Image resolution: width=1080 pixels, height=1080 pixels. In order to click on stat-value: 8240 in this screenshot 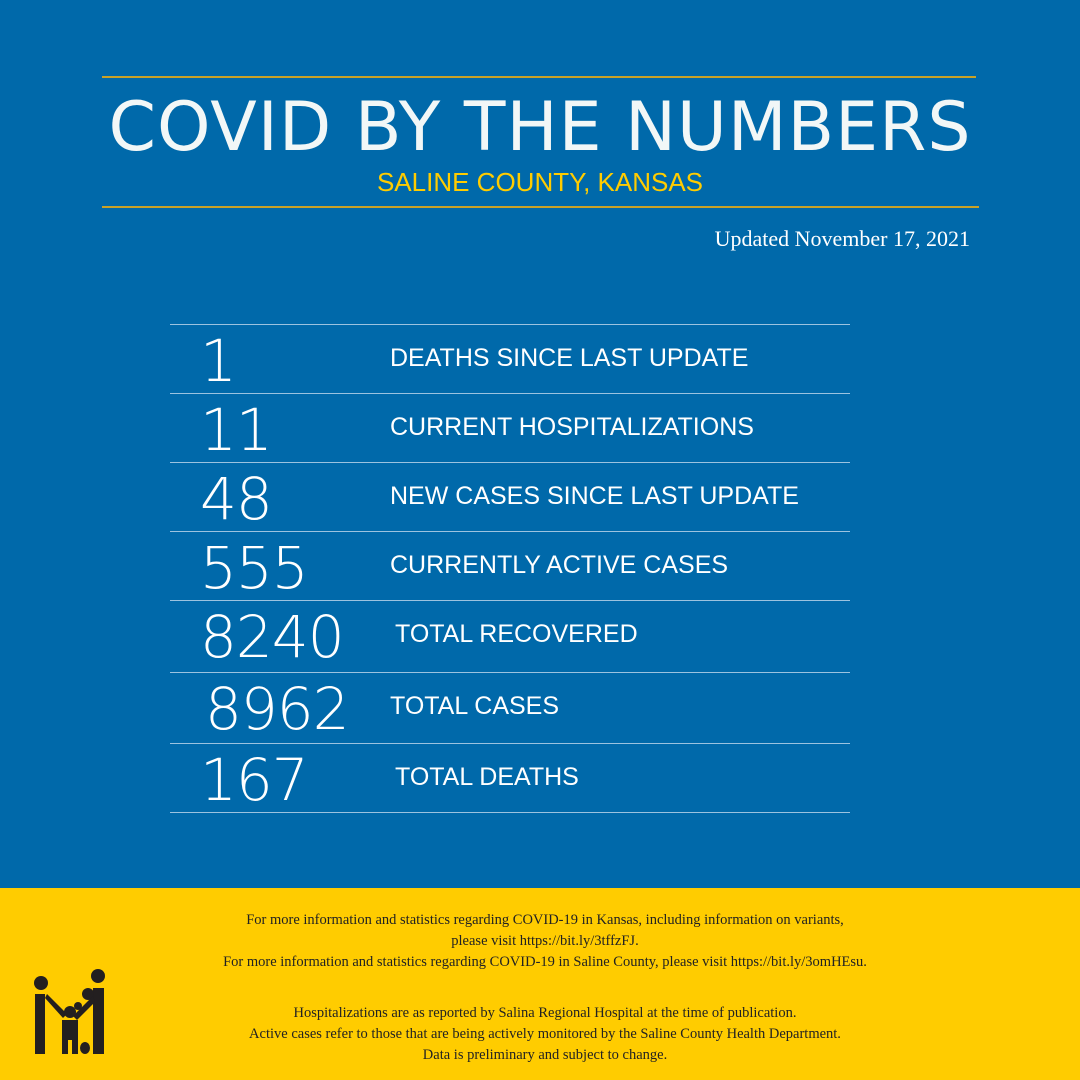, I will do `click(272, 637)`.